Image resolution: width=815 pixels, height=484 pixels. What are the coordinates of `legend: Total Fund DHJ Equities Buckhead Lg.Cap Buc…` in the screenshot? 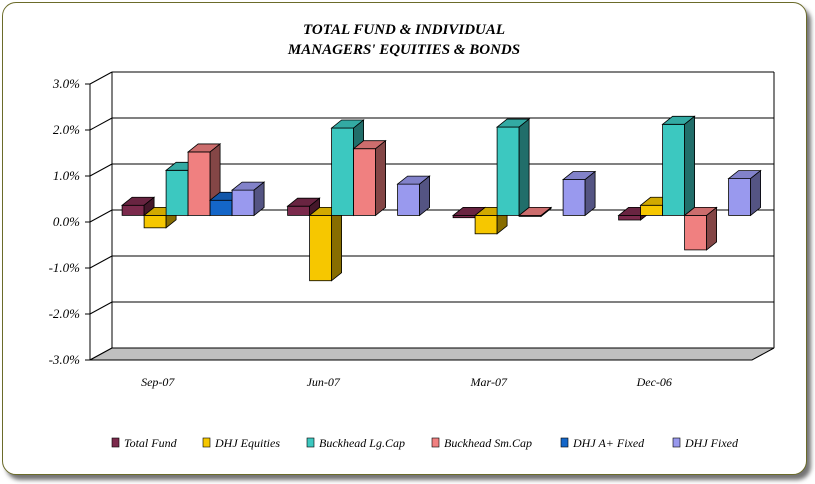 It's located at (425, 443).